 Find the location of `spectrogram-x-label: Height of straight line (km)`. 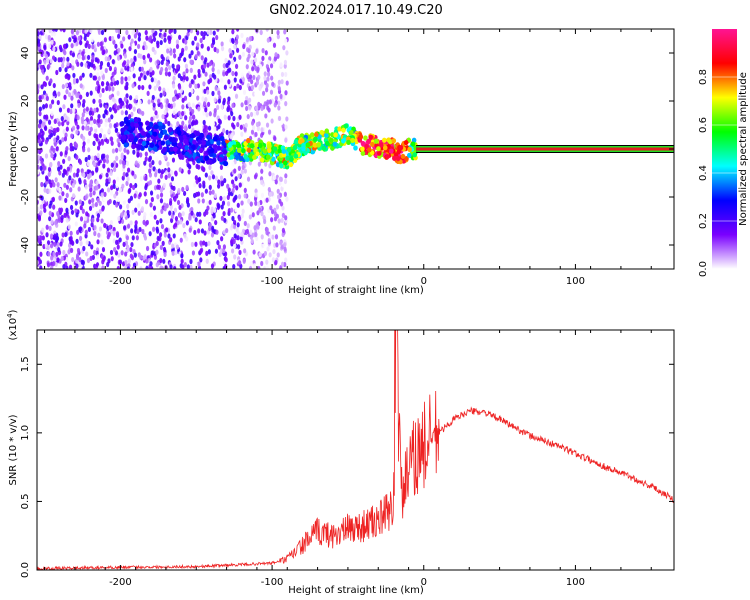

spectrogram-x-label: Height of straight line (km) is located at coordinates (356, 290).